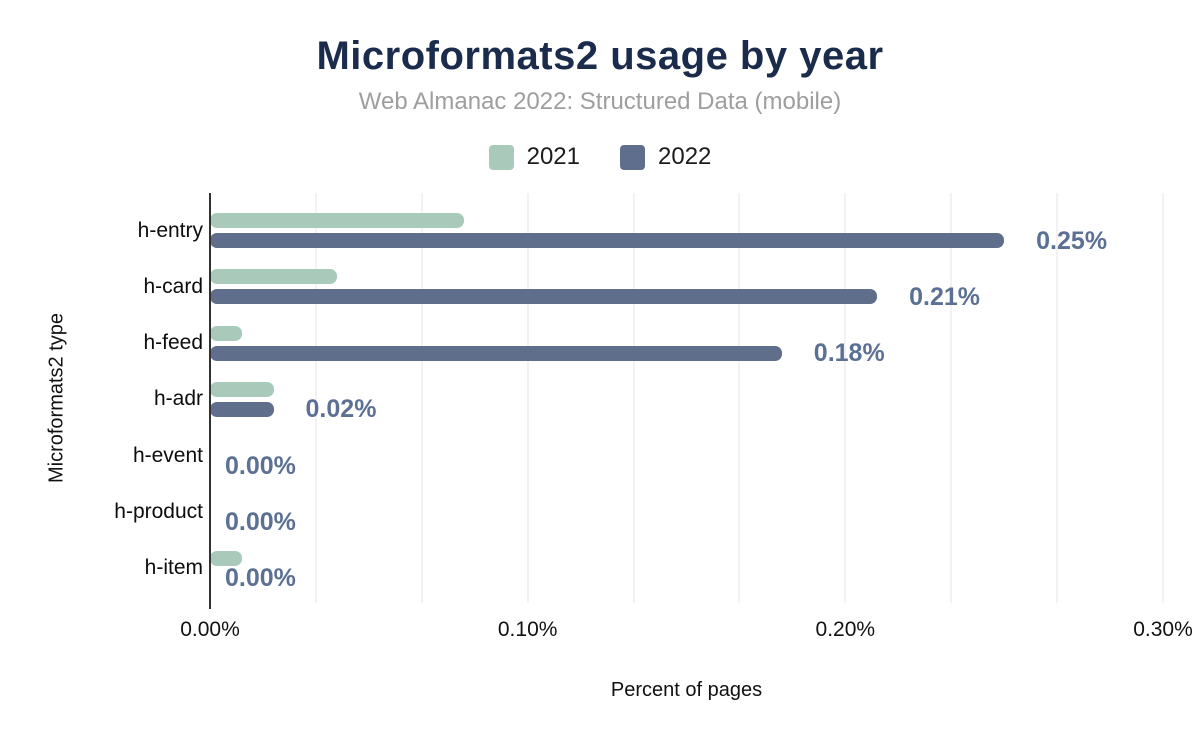  Describe the element at coordinates (226, 558) in the screenshot. I see `bar-2021-h-item` at that location.